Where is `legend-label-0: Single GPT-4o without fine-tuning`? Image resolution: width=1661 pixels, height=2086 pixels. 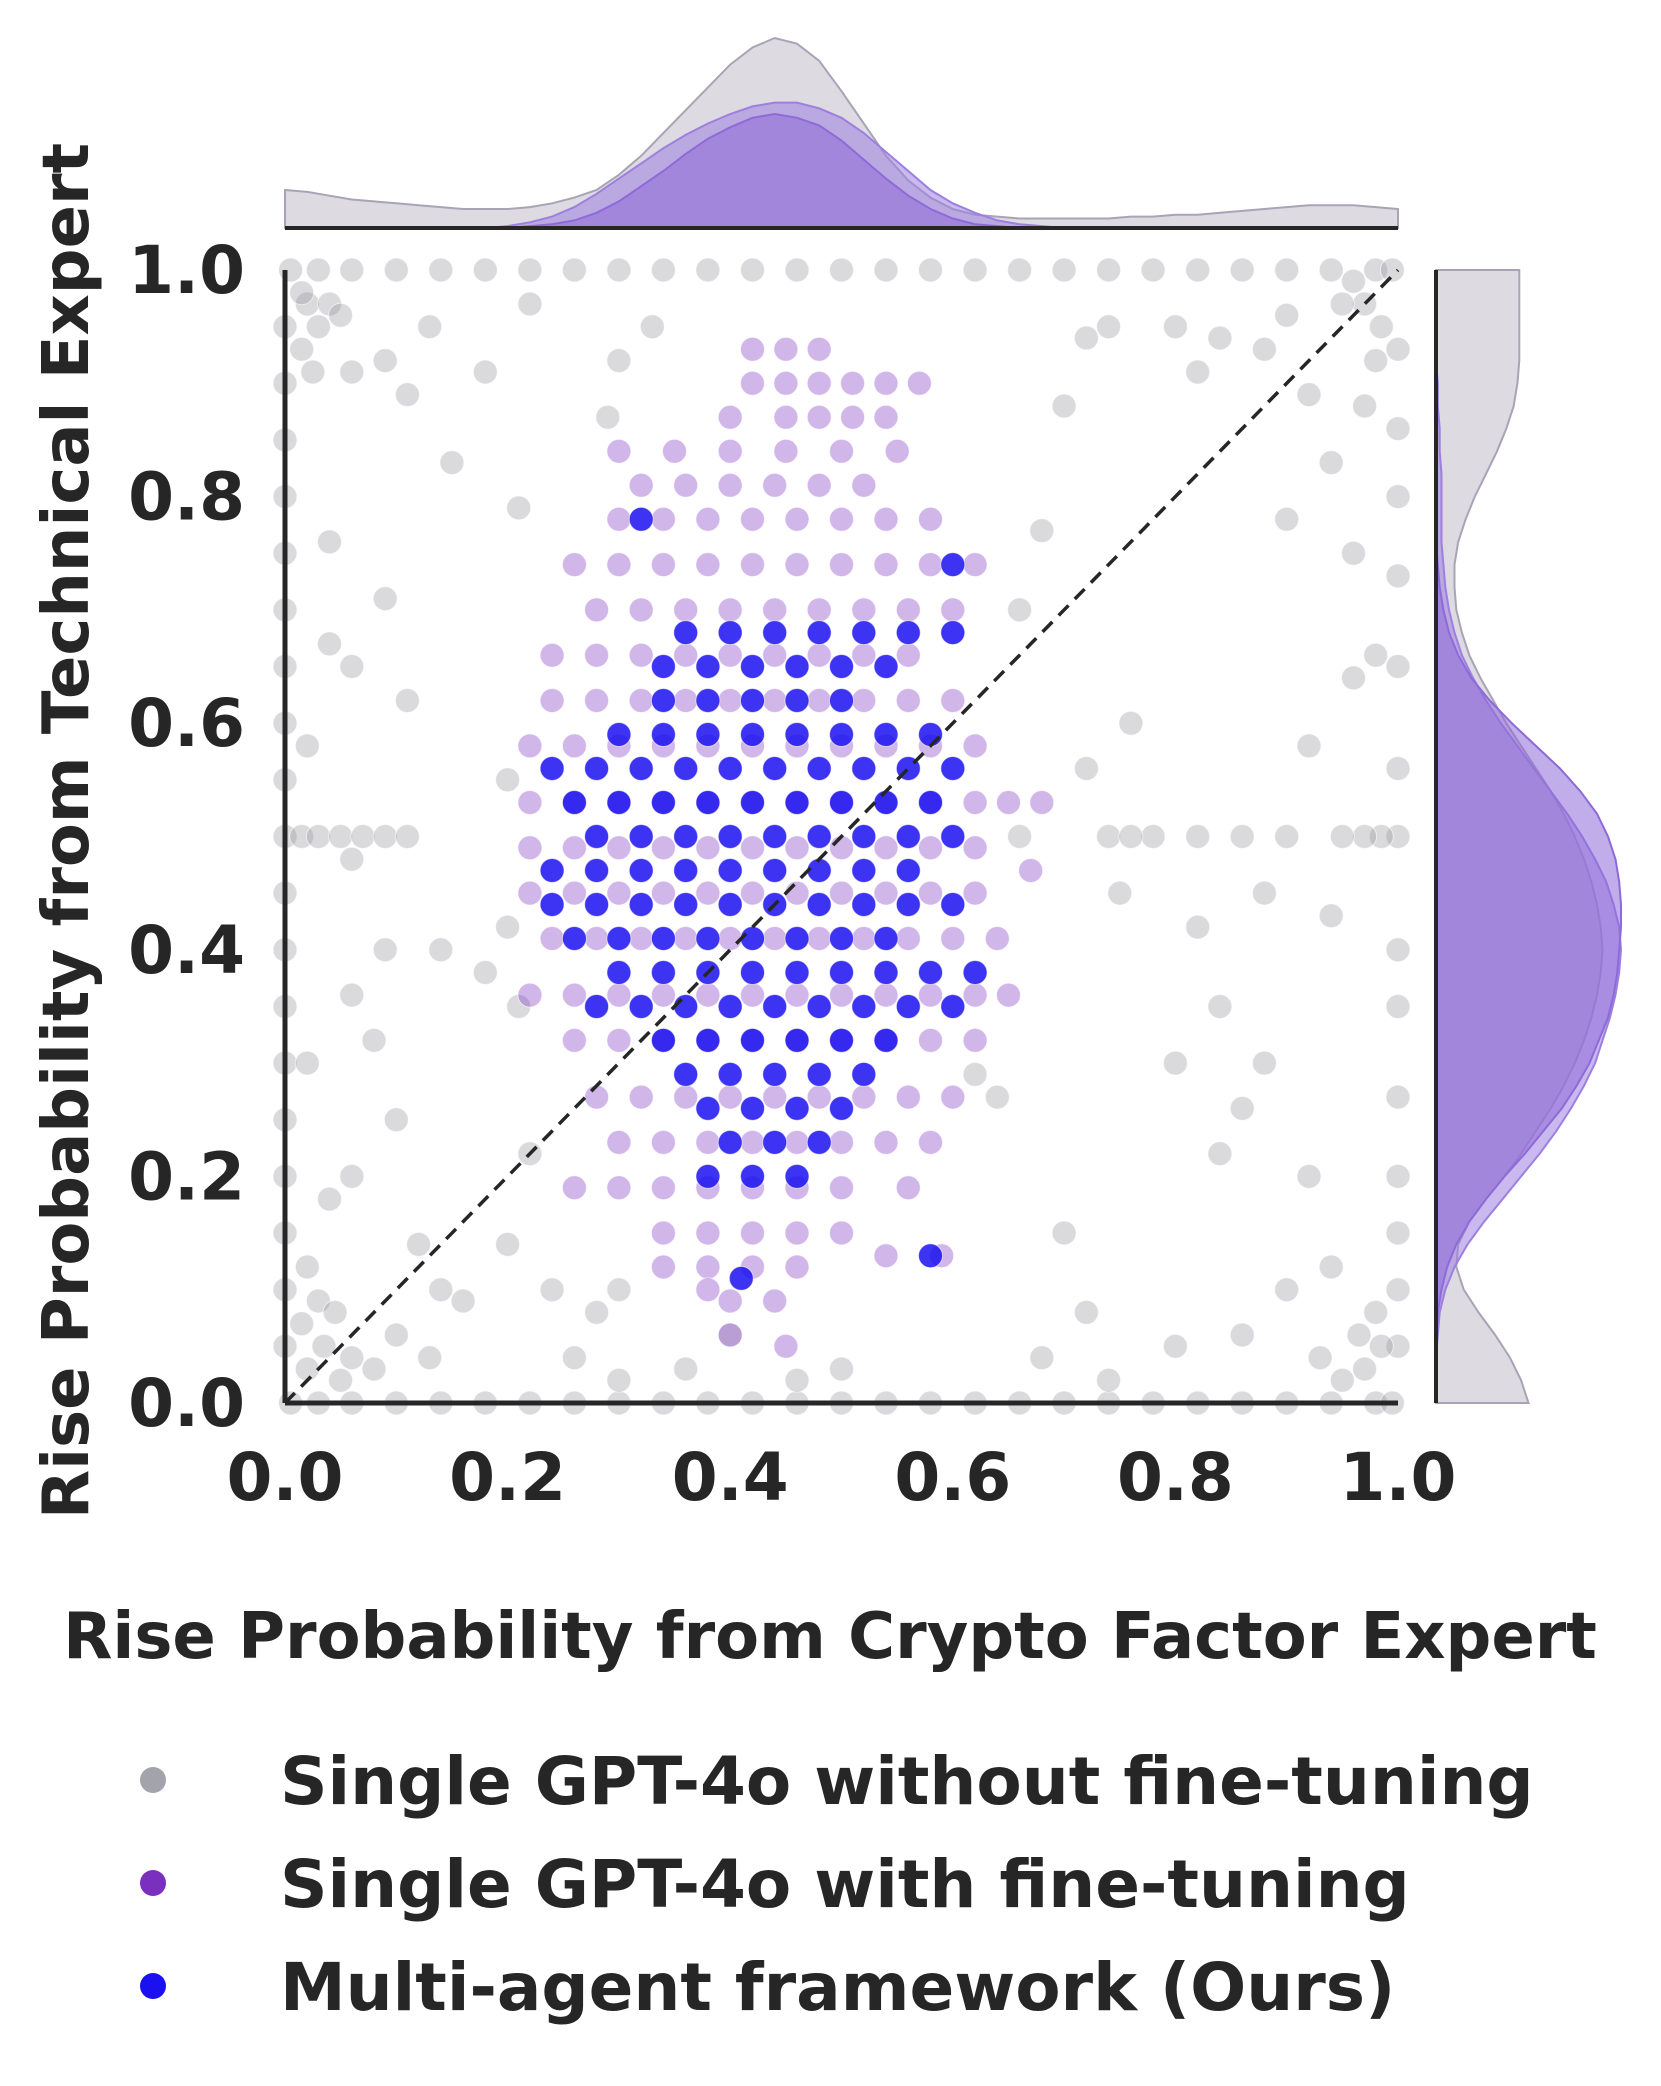 legend-label-0: Single GPT-4o without fine-tuning is located at coordinates (907, 1781).